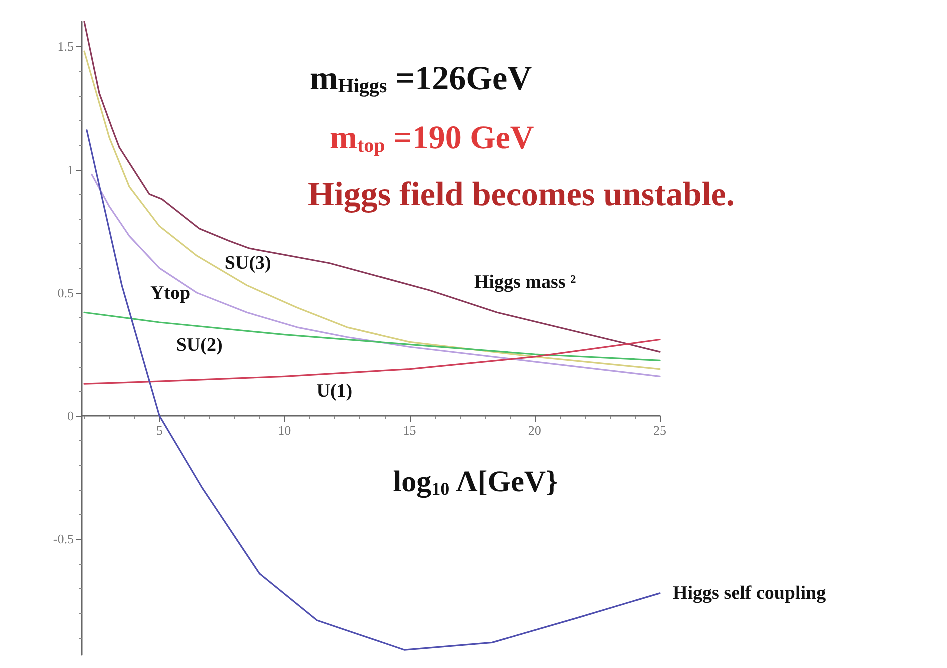 This screenshot has height=668, width=947. I want to click on y-tick-label: 1.5, so click(66, 46).